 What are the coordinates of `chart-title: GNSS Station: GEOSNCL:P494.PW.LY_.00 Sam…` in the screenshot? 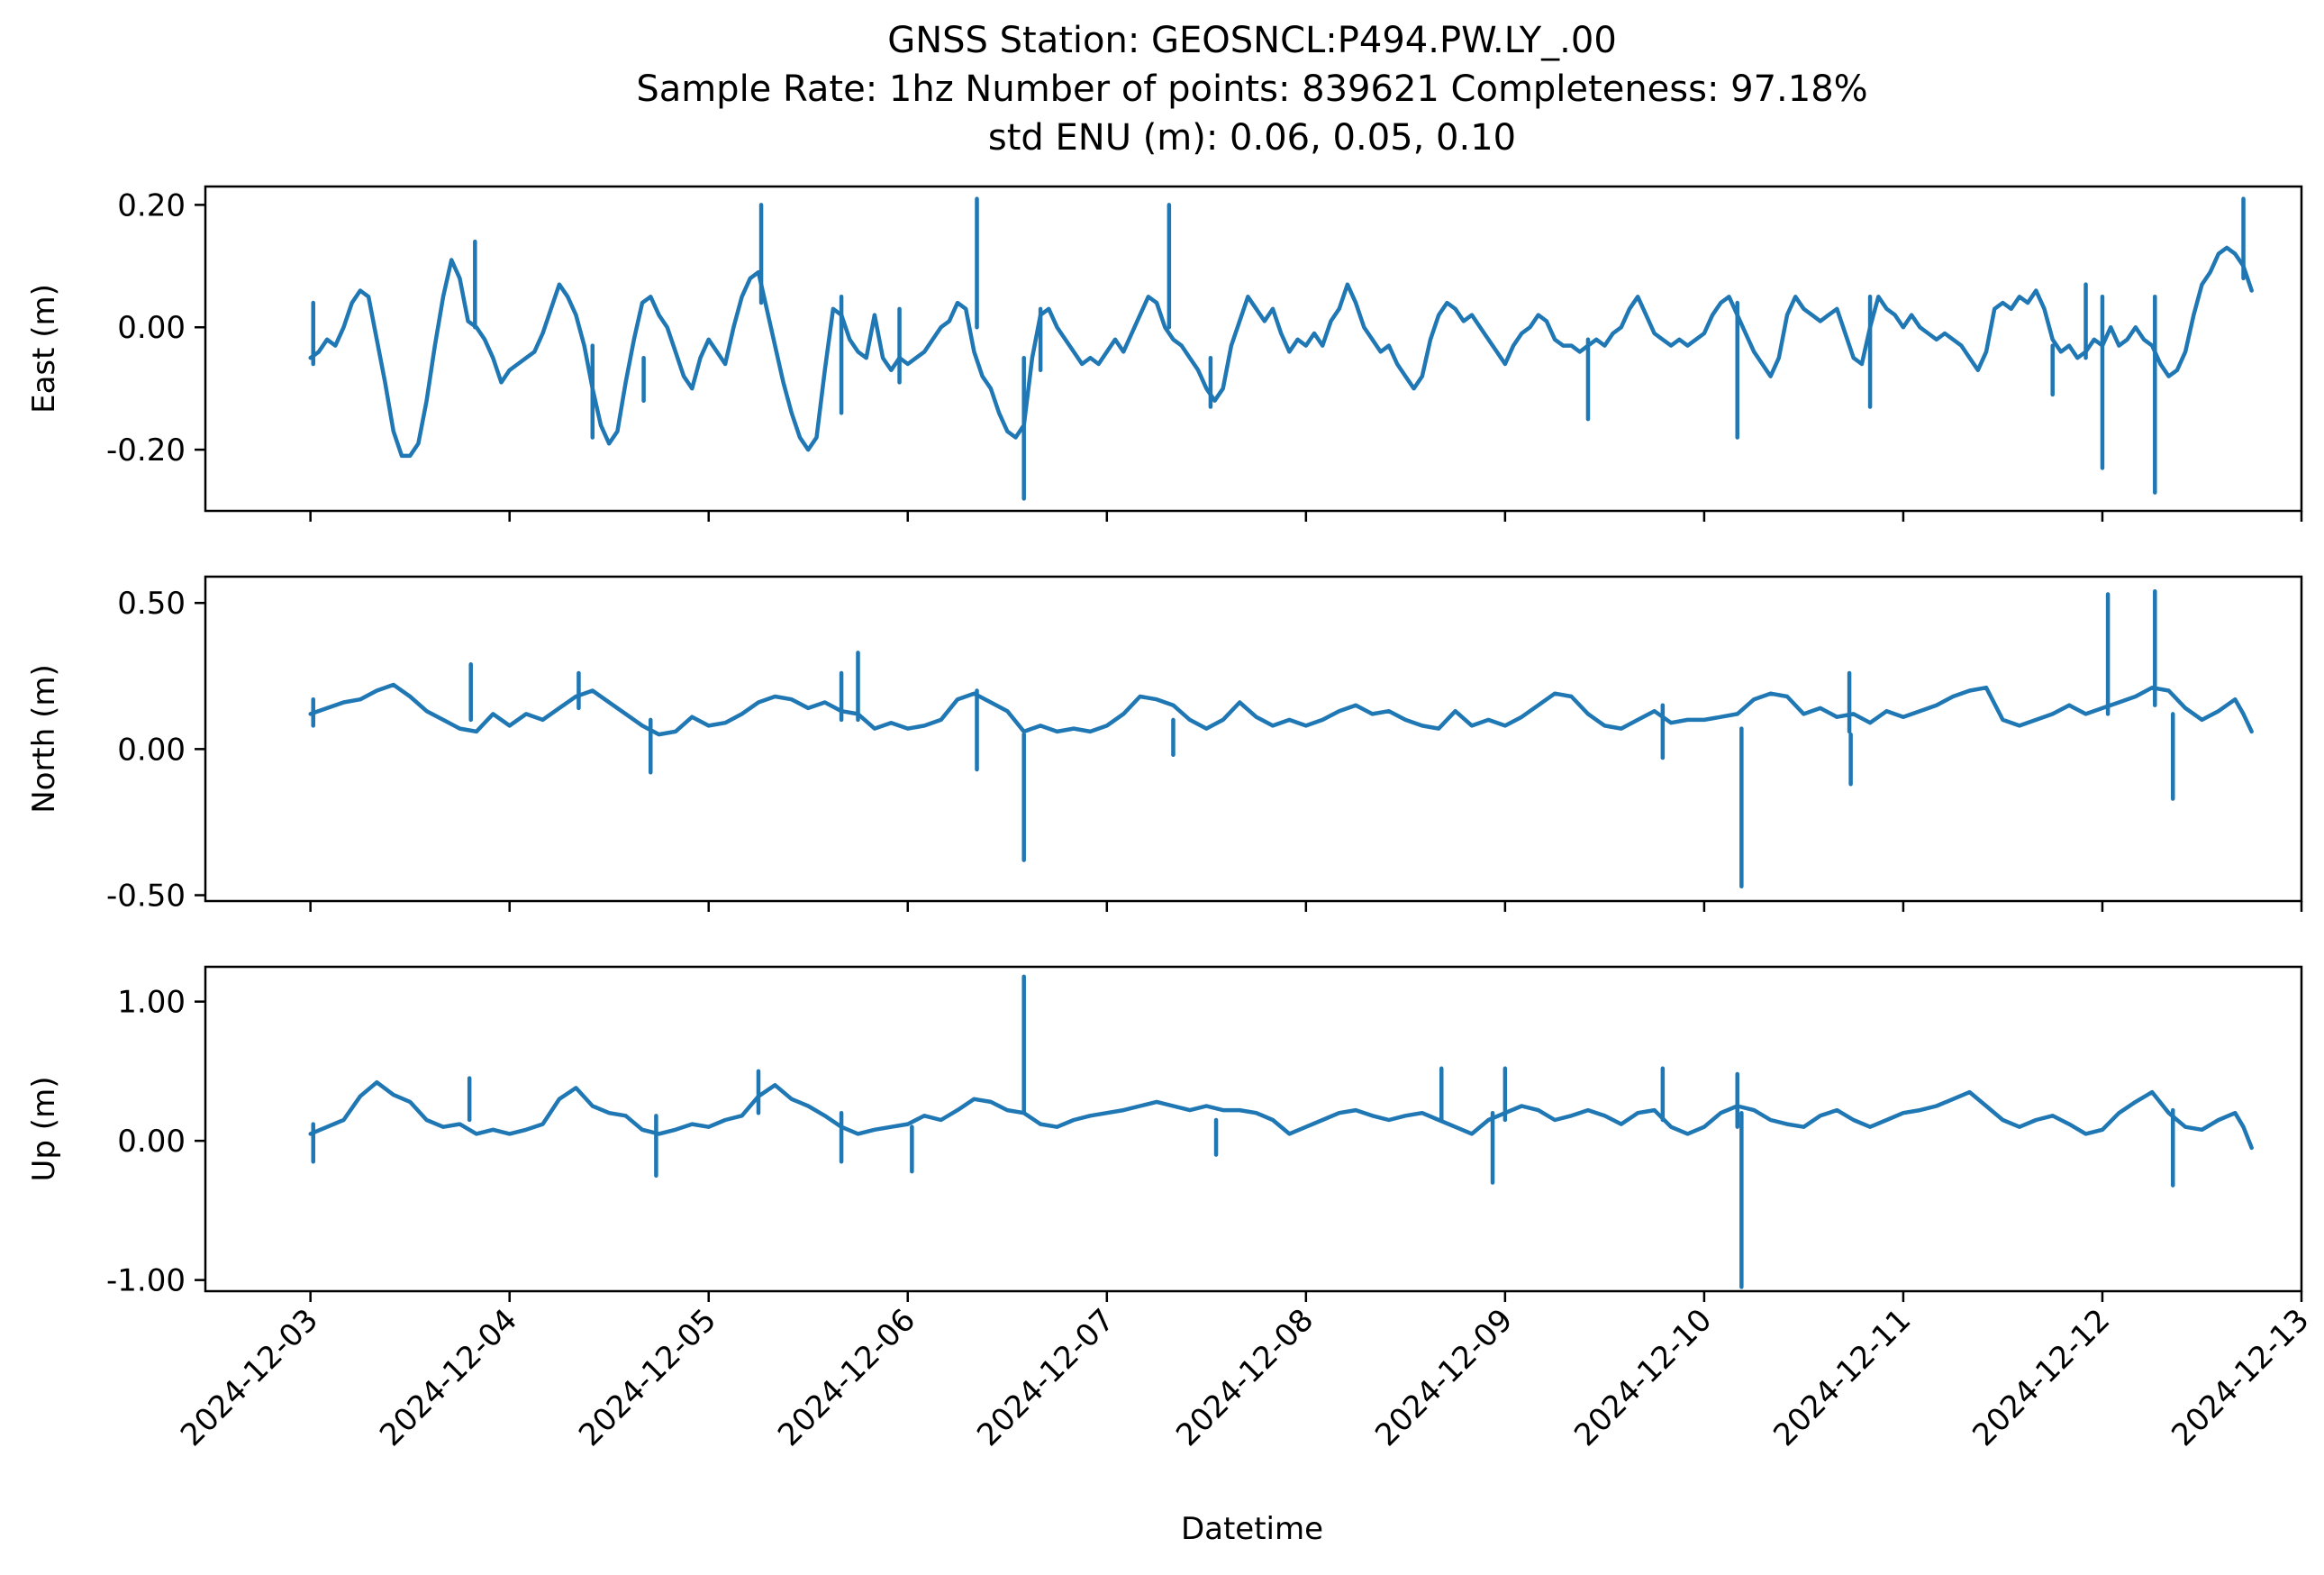 It's located at (1252, 89).